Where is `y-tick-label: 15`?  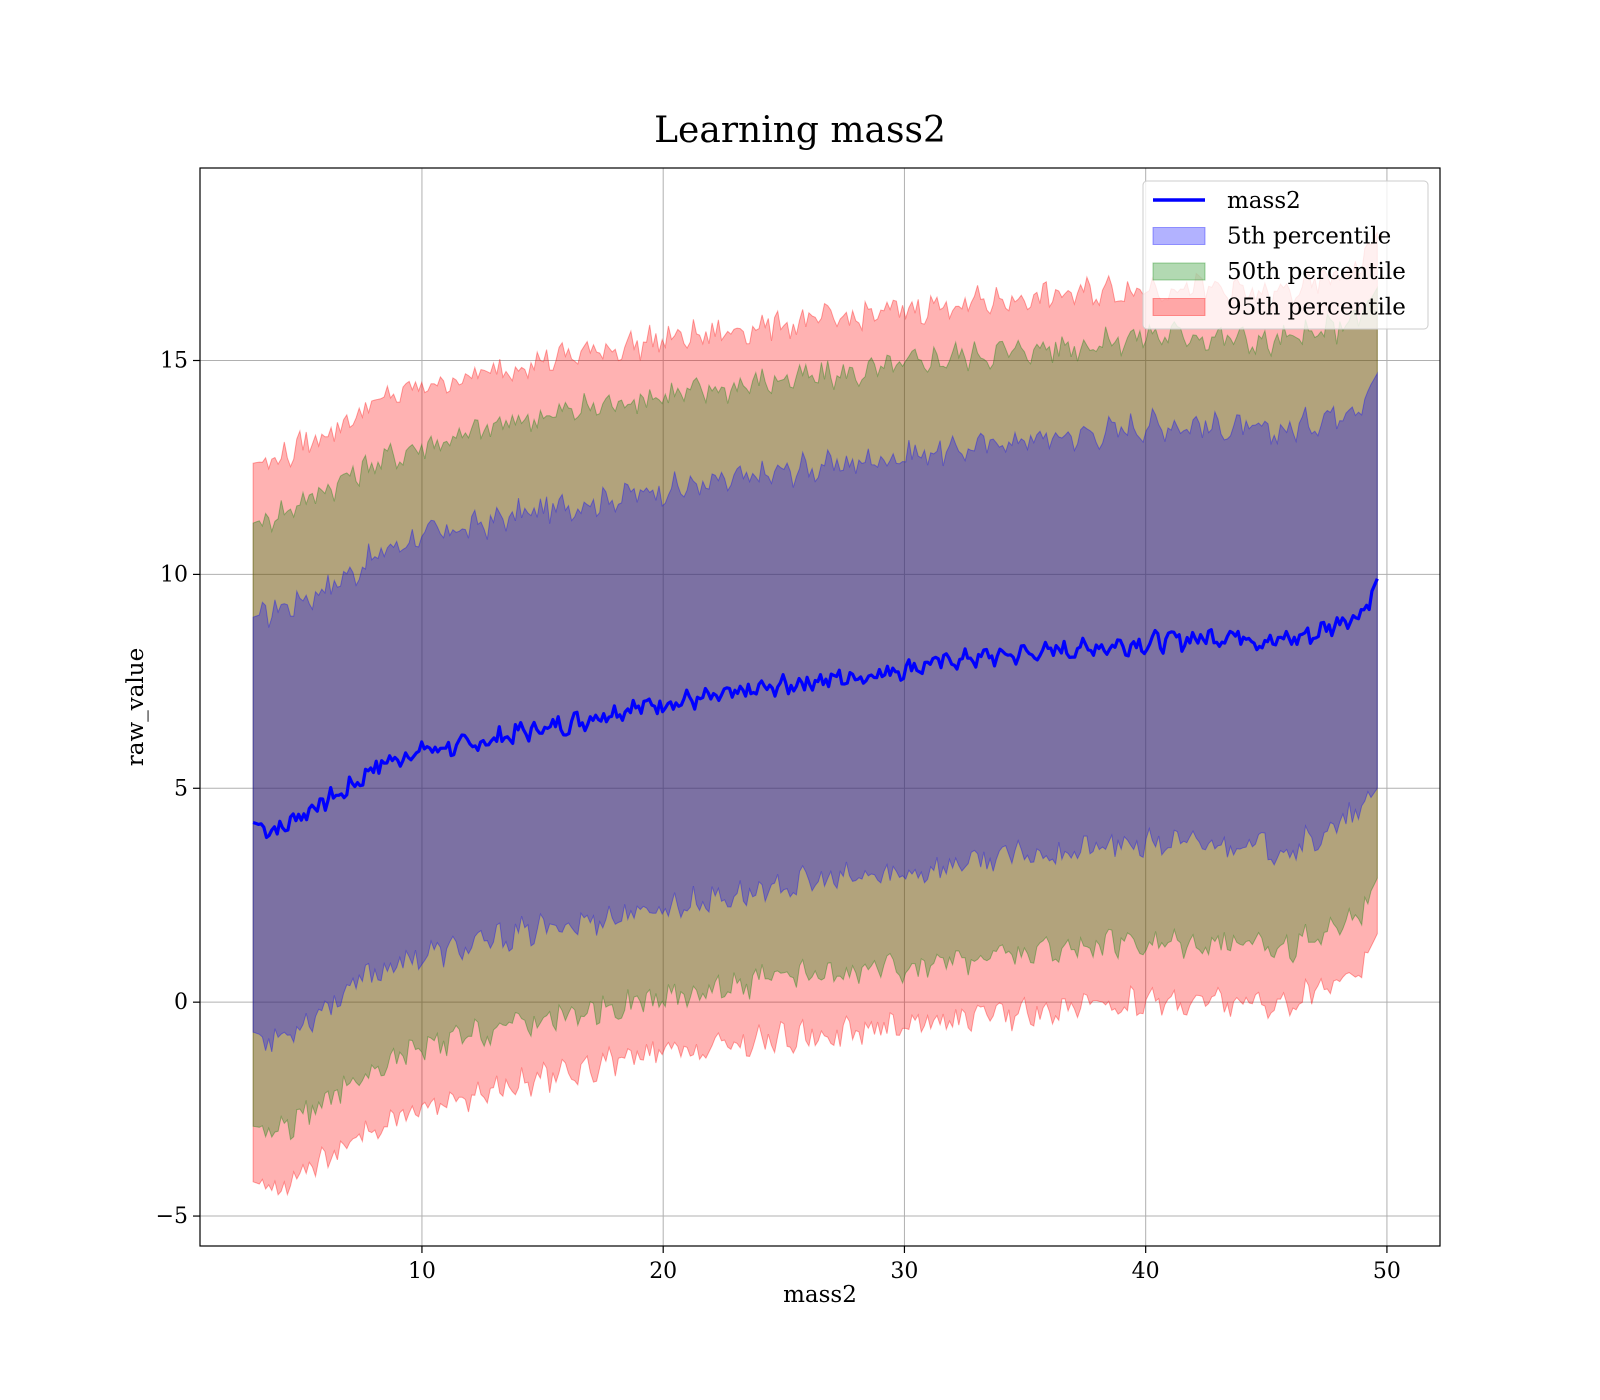 y-tick-label: 15 is located at coordinates (174, 361).